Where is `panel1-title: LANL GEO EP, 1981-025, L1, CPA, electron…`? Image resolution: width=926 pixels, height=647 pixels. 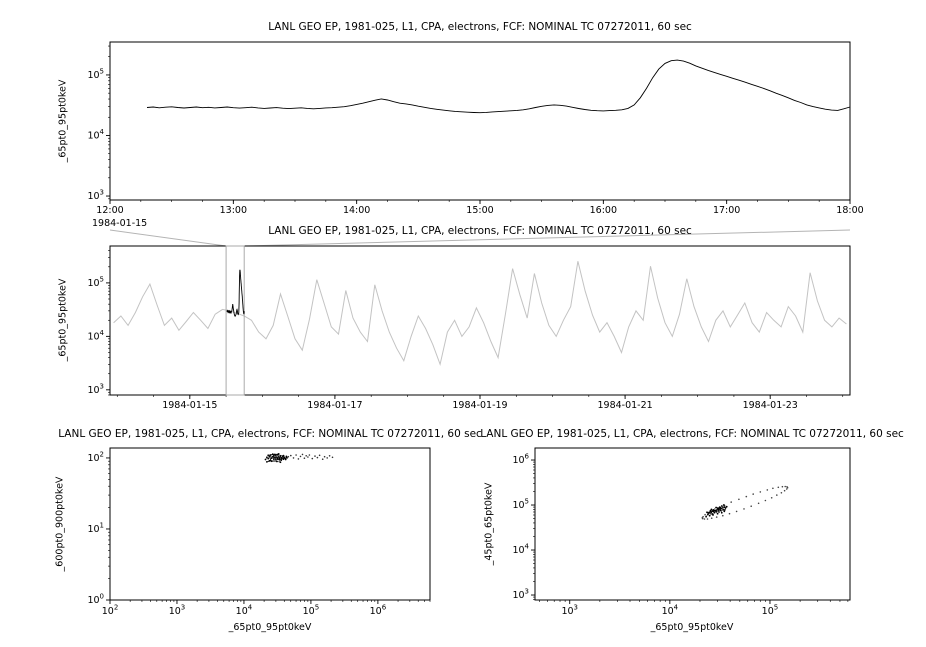 panel1-title: LANL GEO EP, 1981-025, L1, CPA, electron… is located at coordinates (480, 27).